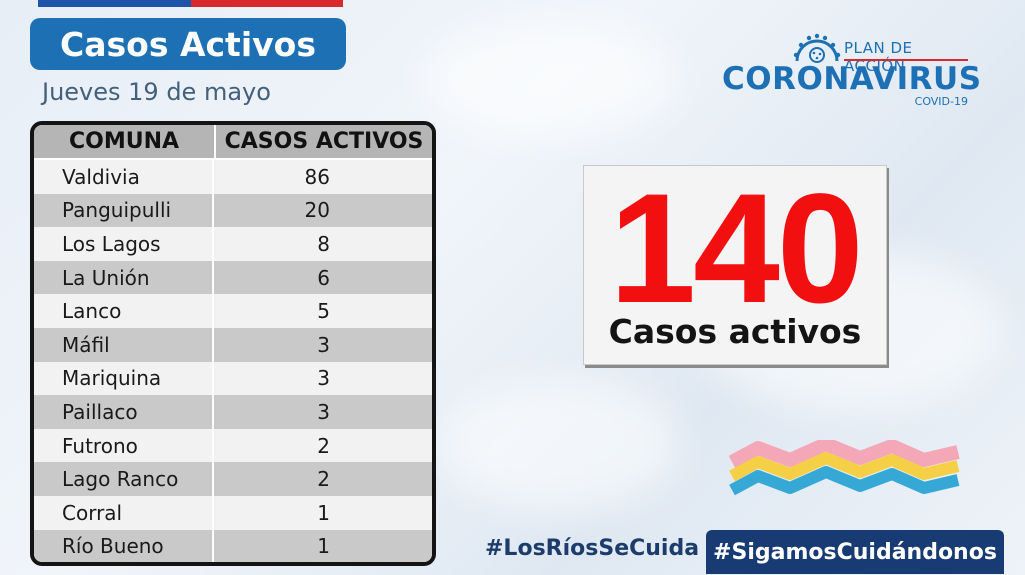  What do you see at coordinates (124, 479) in the screenshot?
I see `comuna-cell: Lago Ranco` at bounding box center [124, 479].